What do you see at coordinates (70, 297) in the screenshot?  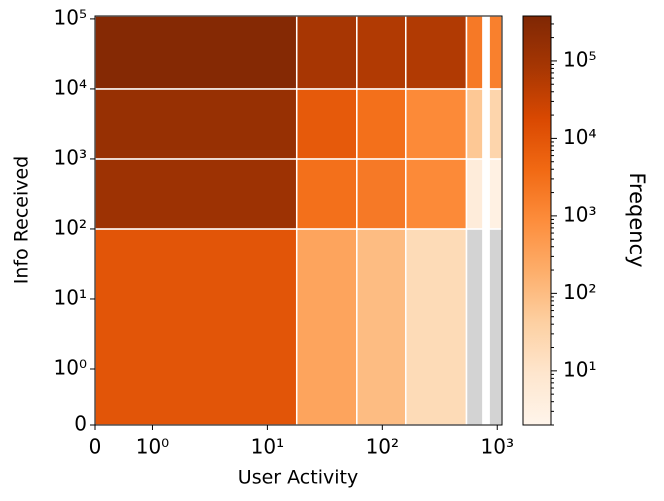 I see `y-tick-label: 10¹` at bounding box center [70, 297].